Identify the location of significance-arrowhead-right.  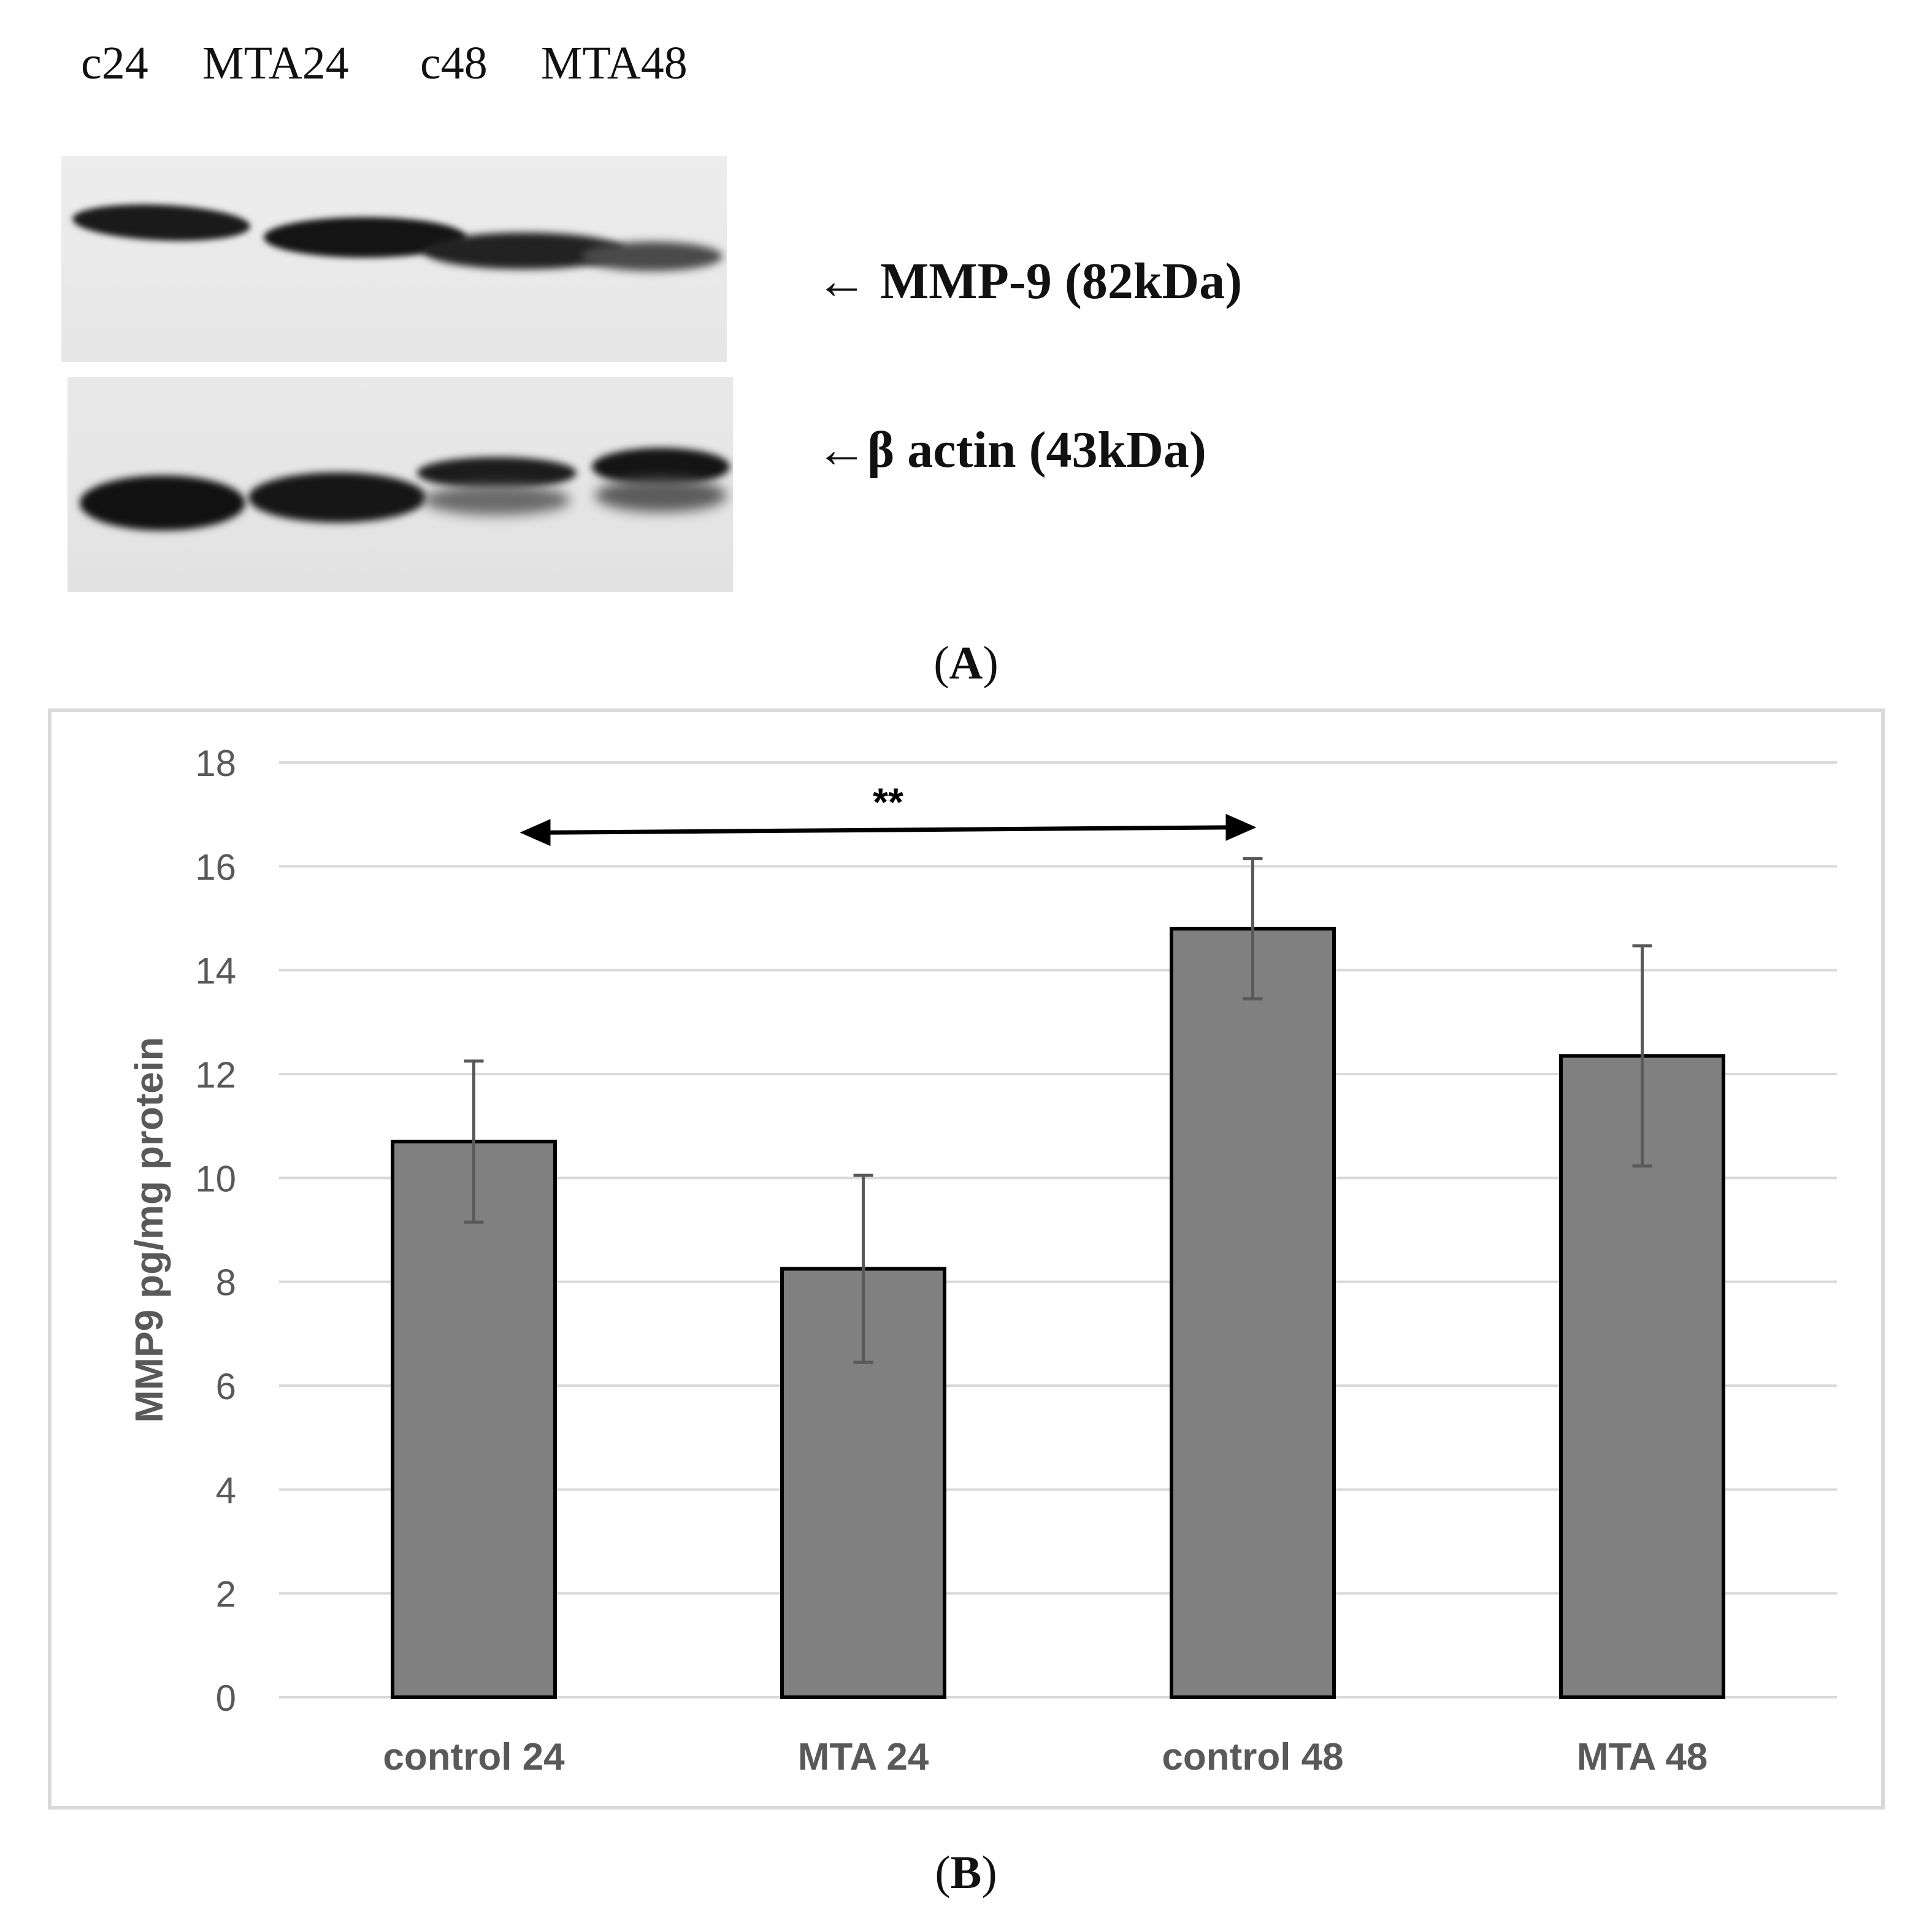
(1241, 827).